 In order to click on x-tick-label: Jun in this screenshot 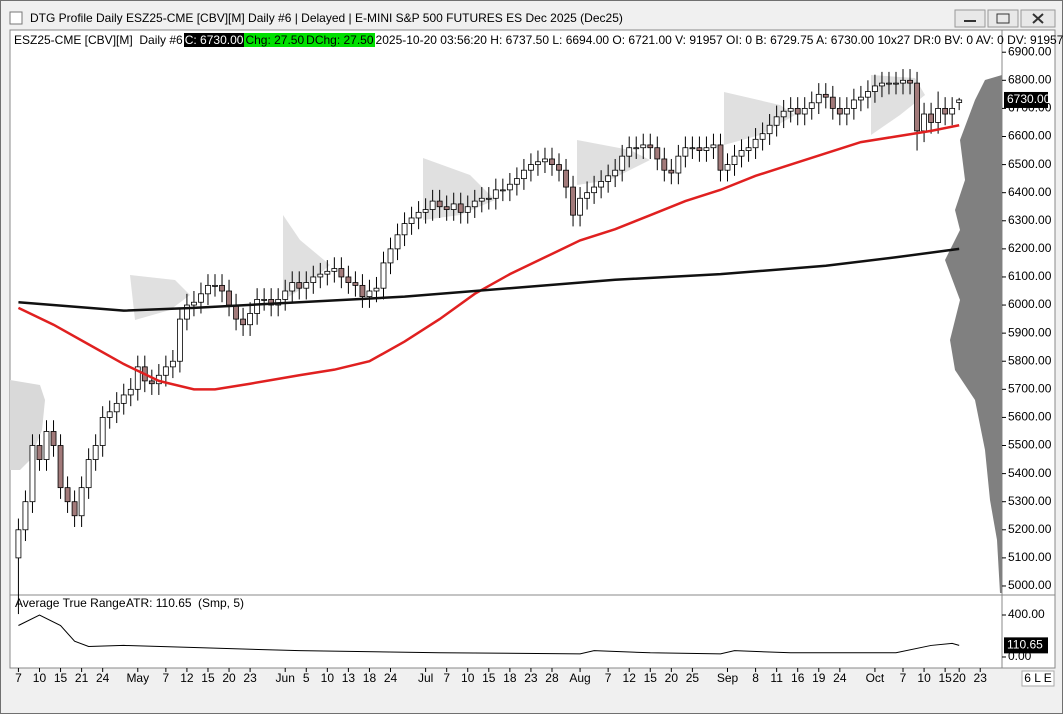, I will do `click(285, 678)`.